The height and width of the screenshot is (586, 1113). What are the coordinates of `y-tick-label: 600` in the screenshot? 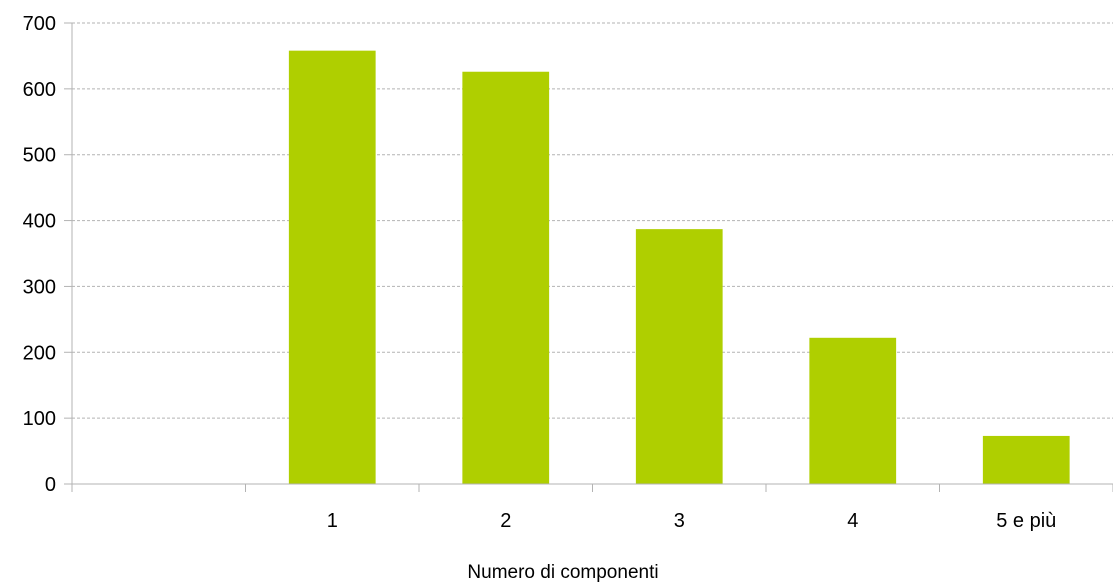 It's located at (39, 90).